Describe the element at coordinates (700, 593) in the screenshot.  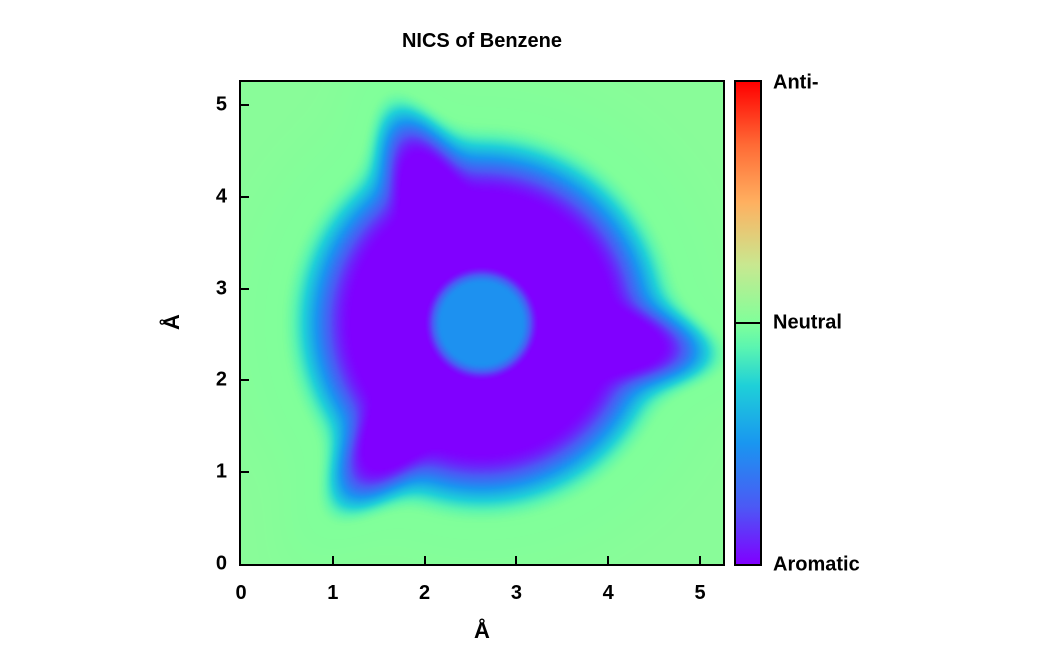
I see `x-tick-label: 5` at that location.